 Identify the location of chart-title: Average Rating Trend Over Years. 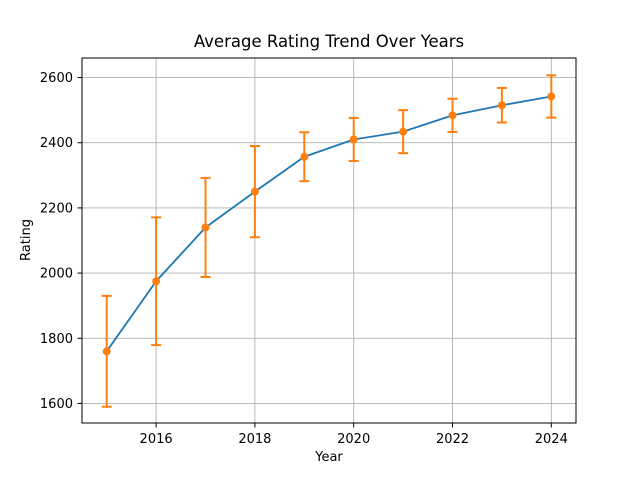
(329, 41).